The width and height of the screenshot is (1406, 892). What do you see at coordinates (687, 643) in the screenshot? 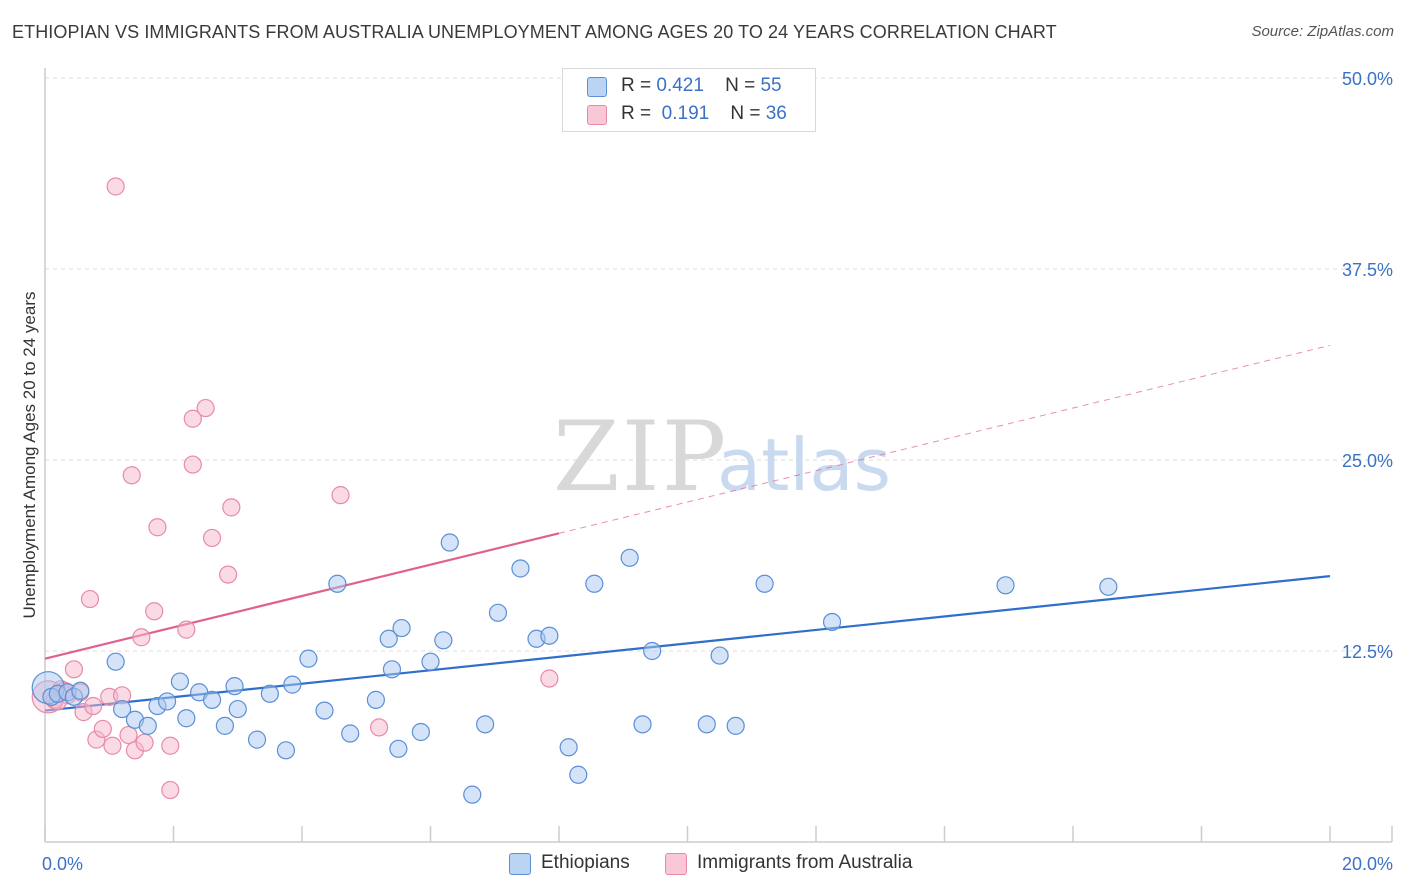
I see `trend-line-ethiopians` at bounding box center [687, 643].